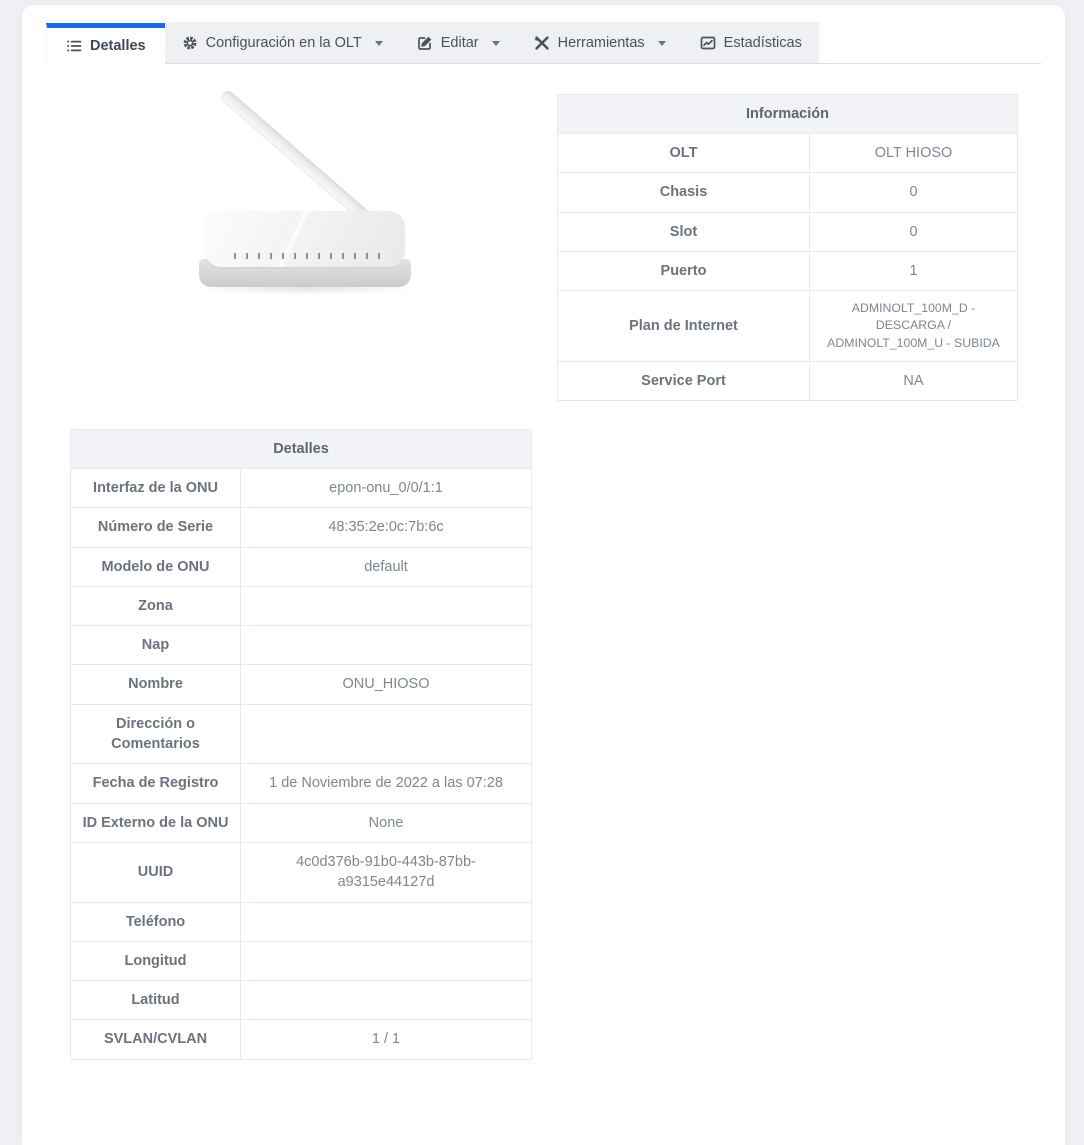 This screenshot has width=1084, height=1145. What do you see at coordinates (386, 684) in the screenshot?
I see `row-value: ONU_HIOSO` at bounding box center [386, 684].